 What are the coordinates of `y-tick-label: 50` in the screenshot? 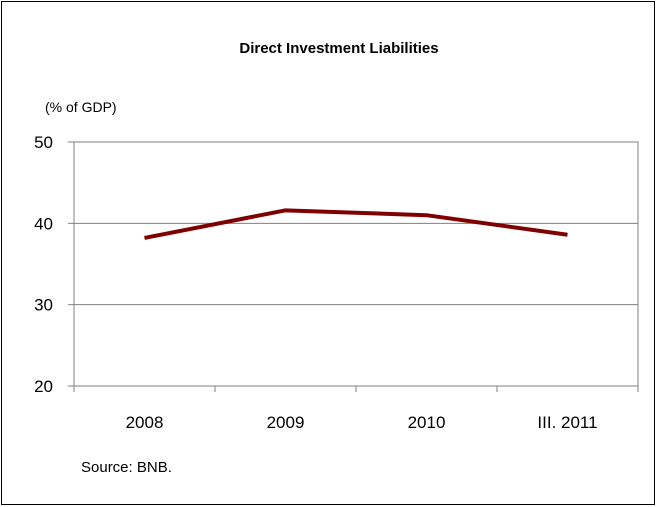 It's located at (43, 142).